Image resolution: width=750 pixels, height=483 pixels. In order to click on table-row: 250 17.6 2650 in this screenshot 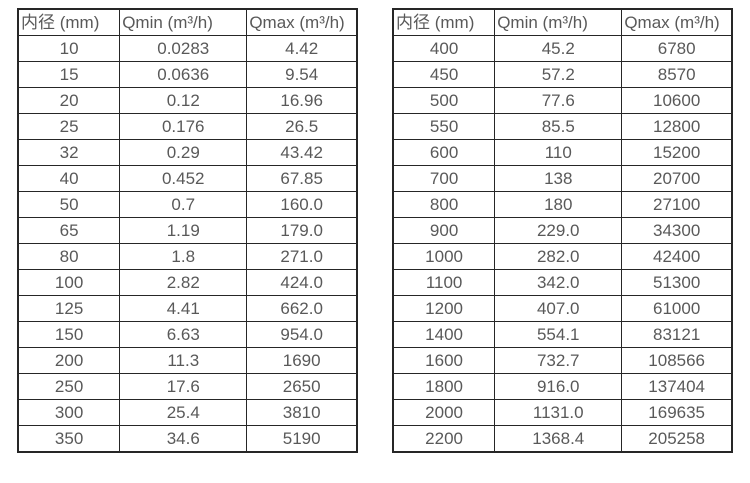, I will do `click(187, 386)`.